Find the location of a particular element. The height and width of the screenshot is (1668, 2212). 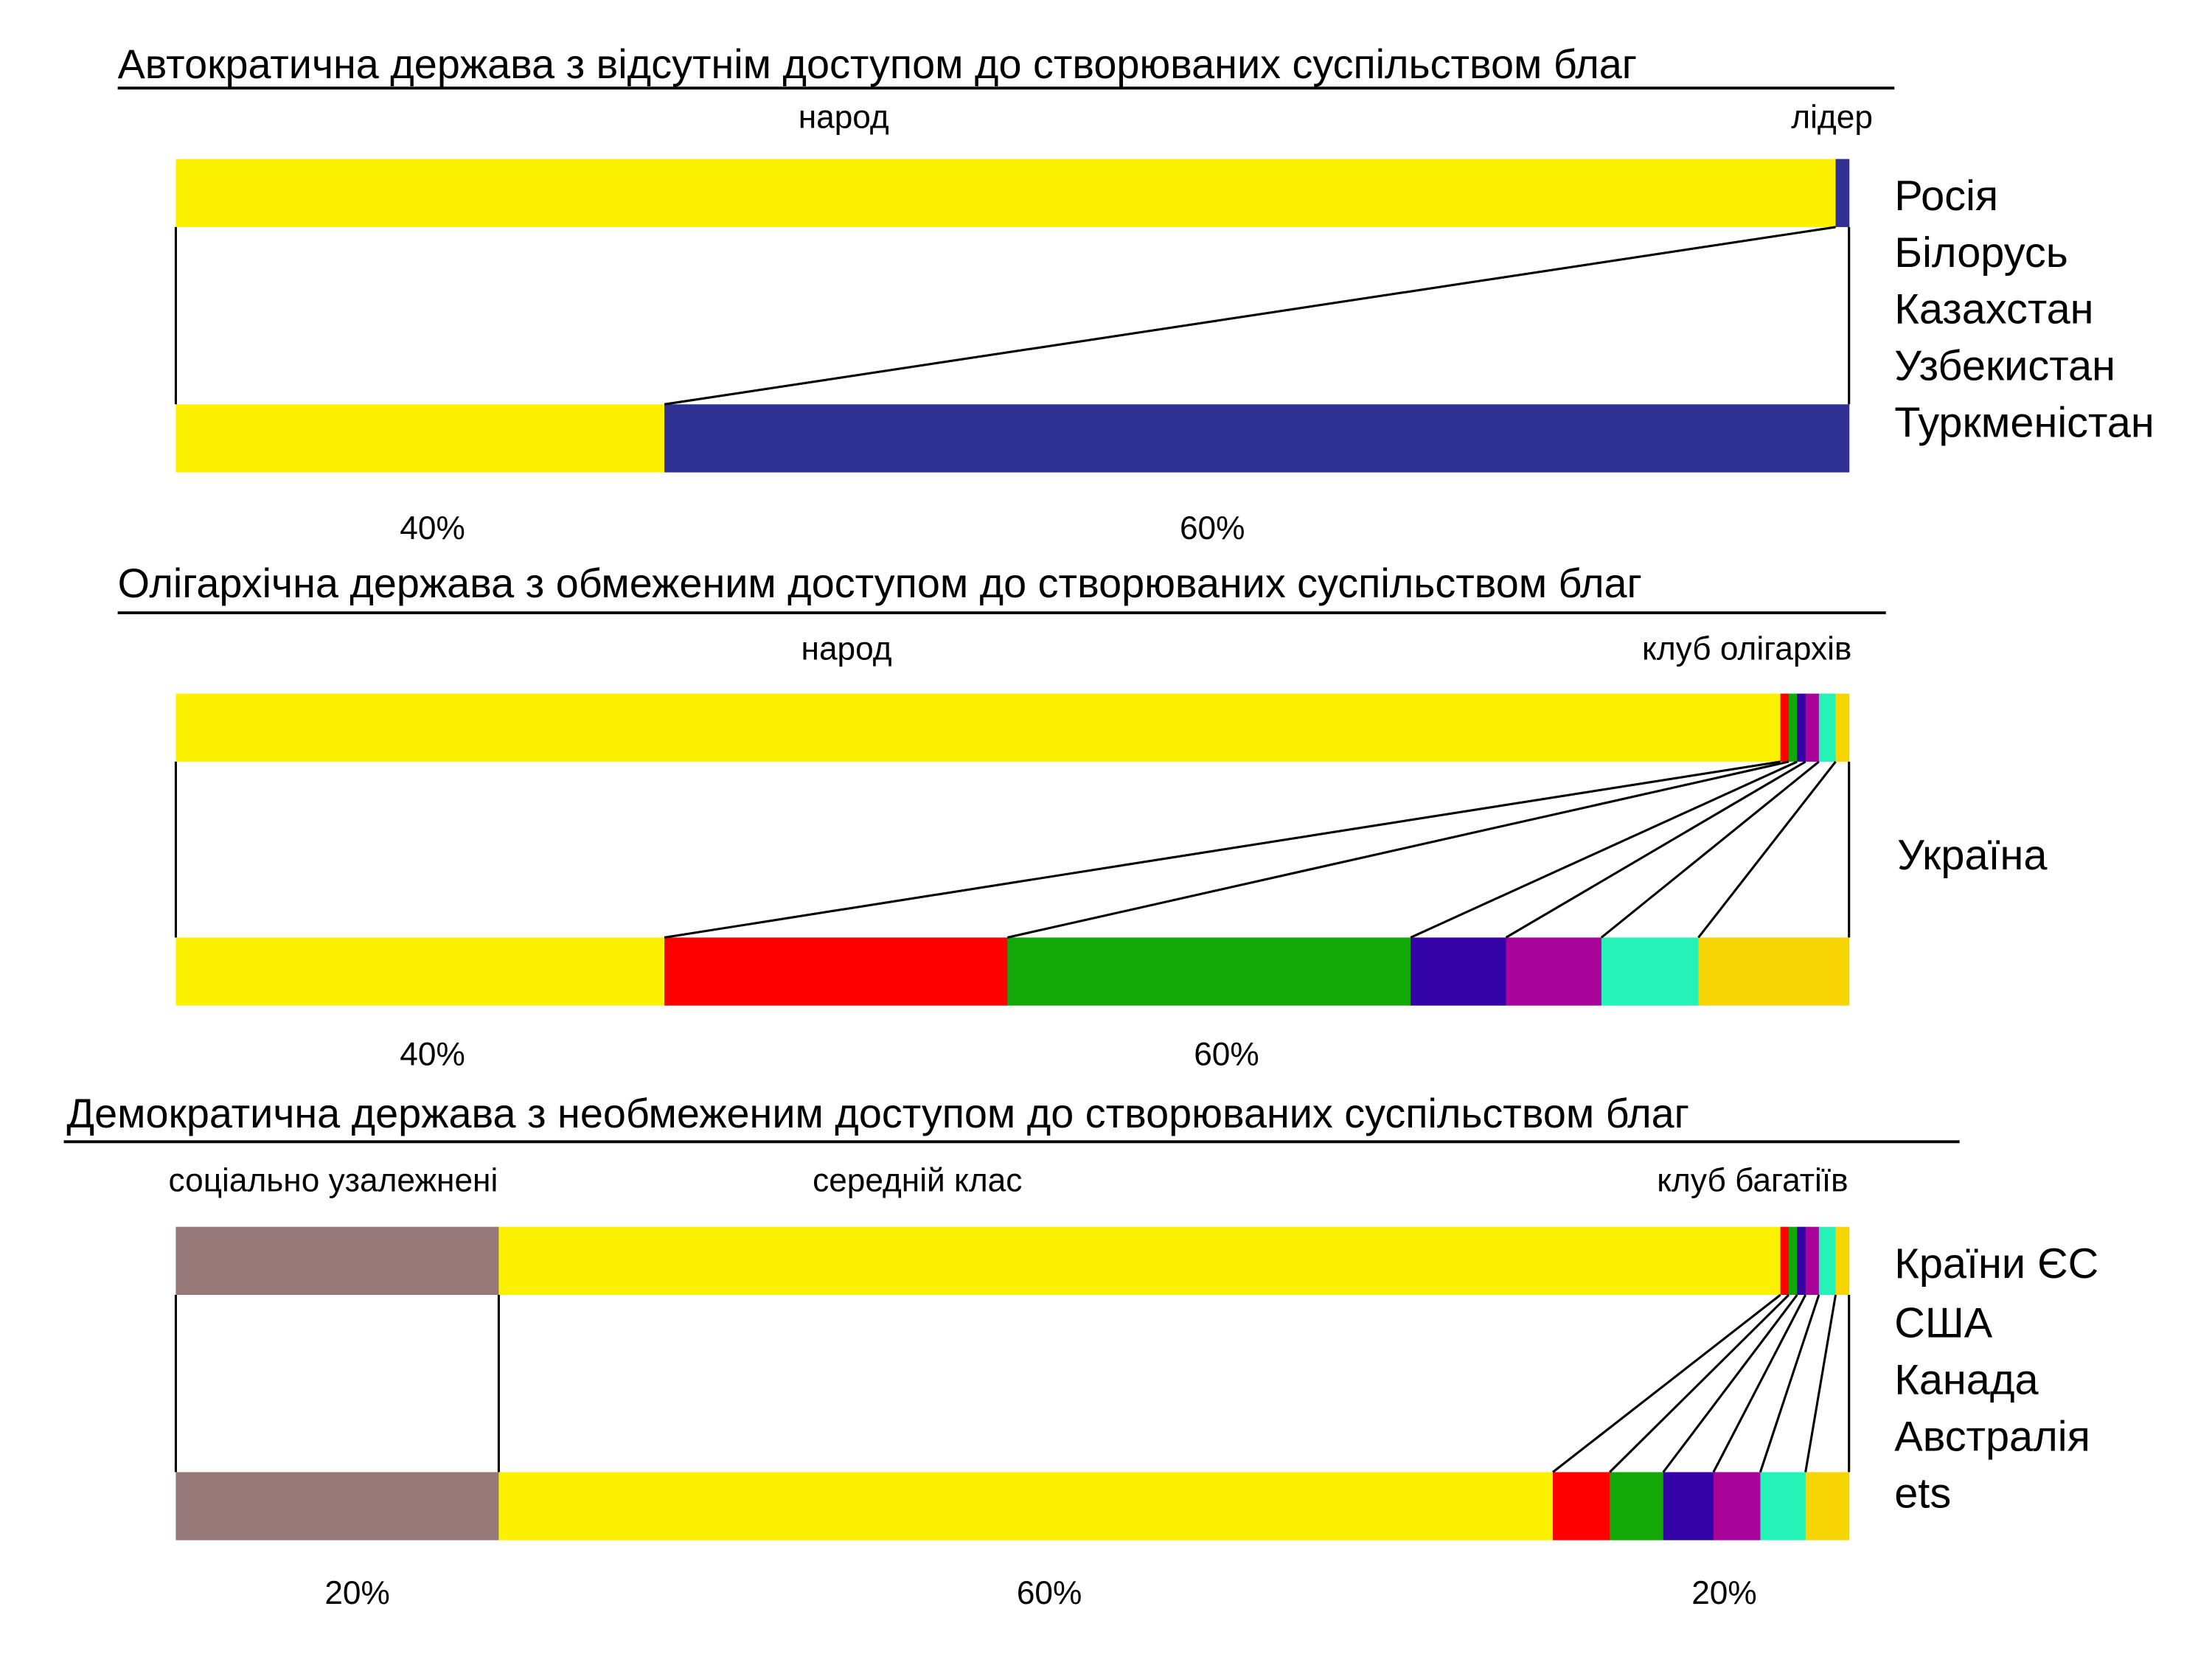

group-label-dependent: соціально узалежнені is located at coordinates (333, 1181).